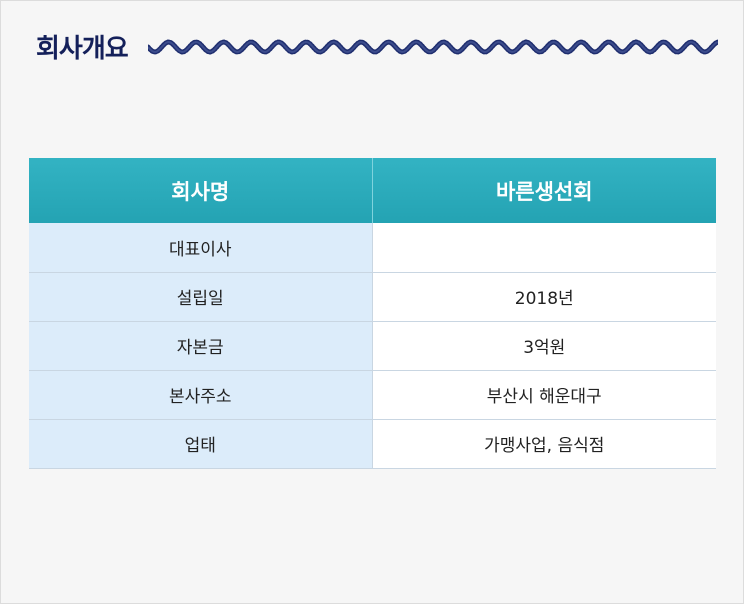  Describe the element at coordinates (201, 346) in the screenshot. I see `row-label-capital: 자본금` at that location.